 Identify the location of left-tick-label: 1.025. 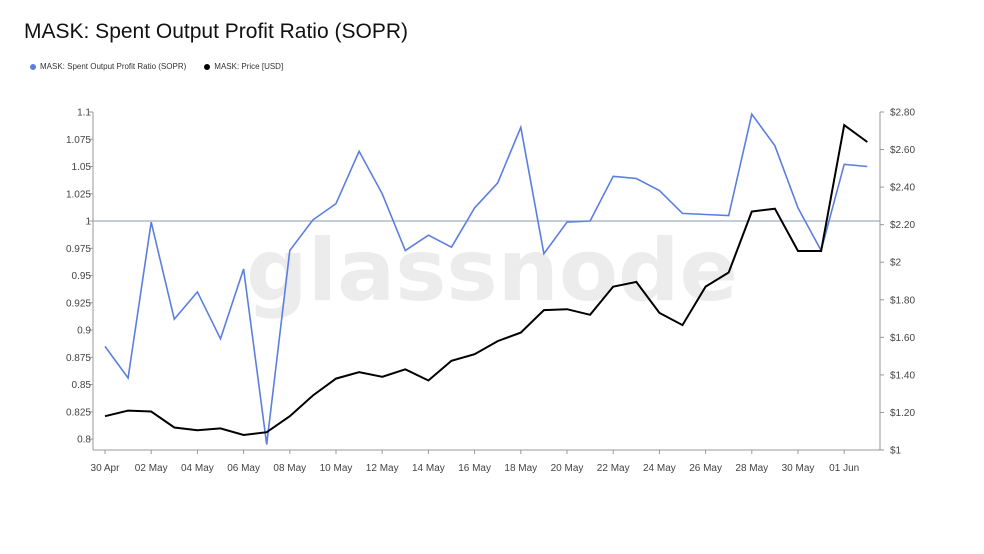
(78, 194).